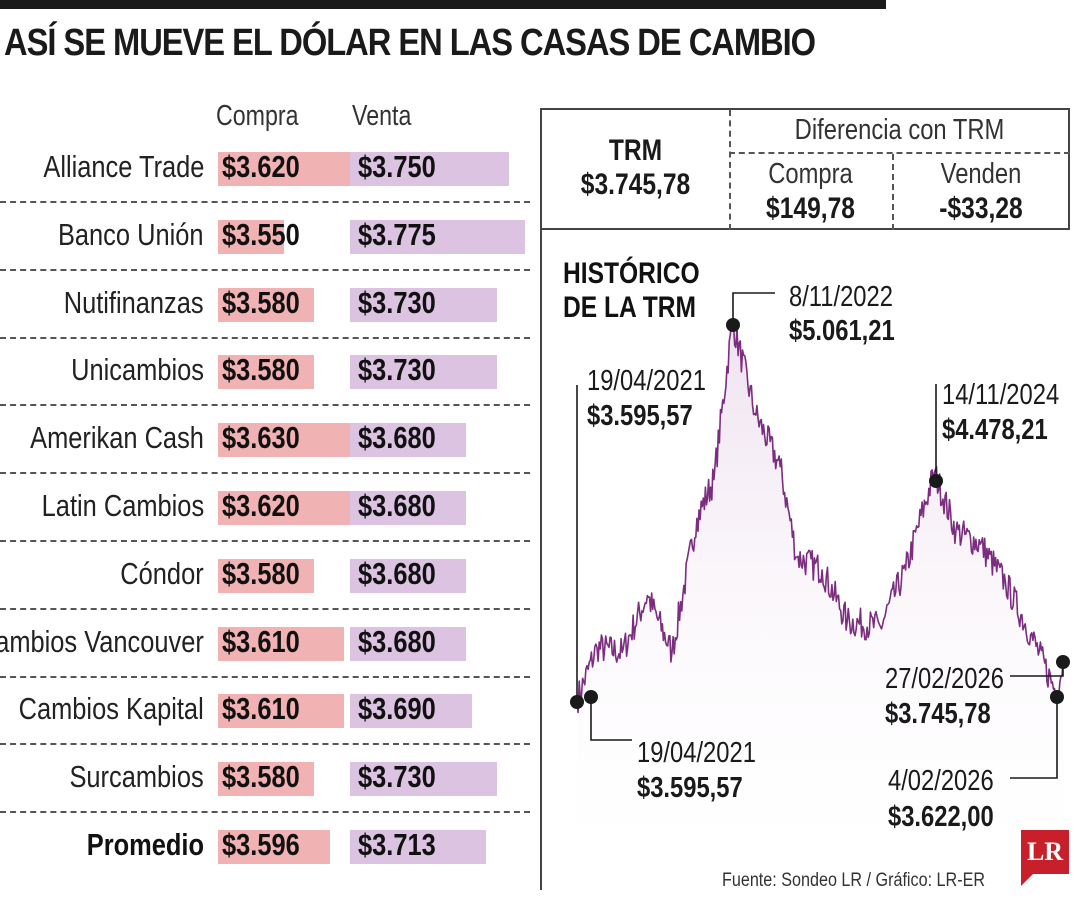 The height and width of the screenshot is (900, 1080). I want to click on table-row: Latin Cambios $3.620 $3.680, so click(265, 508).